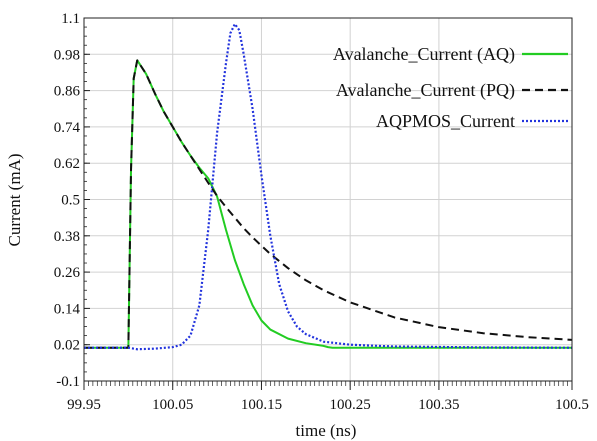 This screenshot has height=441, width=597. What do you see at coordinates (67, 237) in the screenshot?
I see `y-tick-label: 0.38` at bounding box center [67, 237].